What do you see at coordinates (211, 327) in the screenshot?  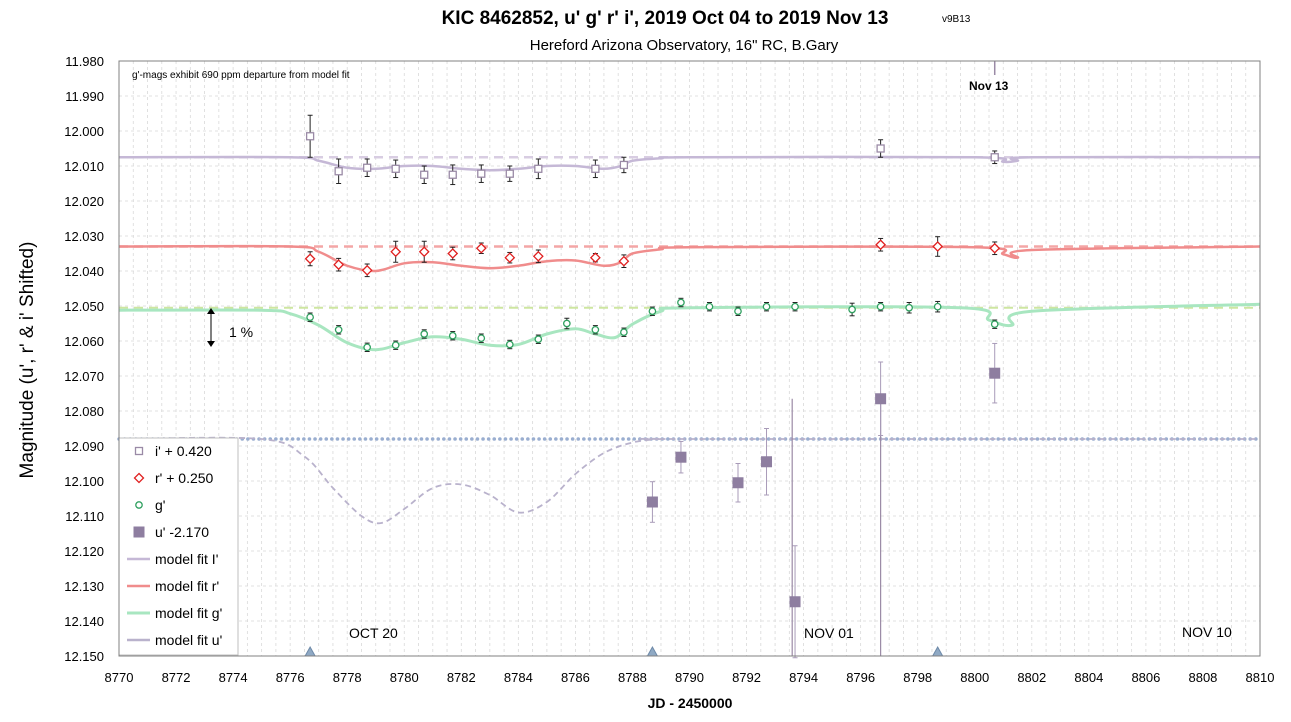 I see `scale-bar-arrow` at bounding box center [211, 327].